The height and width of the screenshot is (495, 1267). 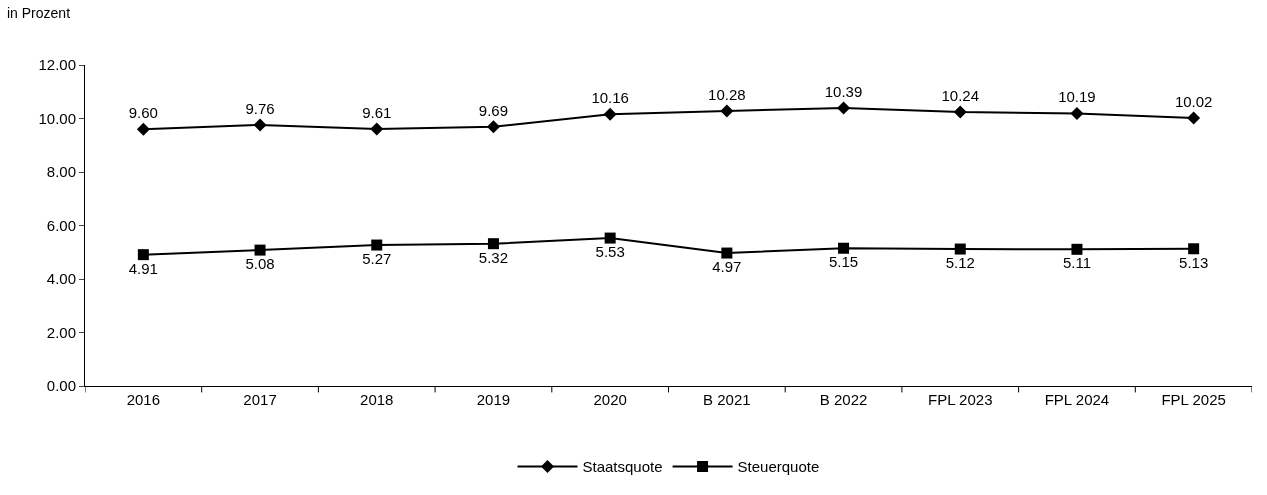 I want to click on data-label: 5.32, so click(x=493, y=257).